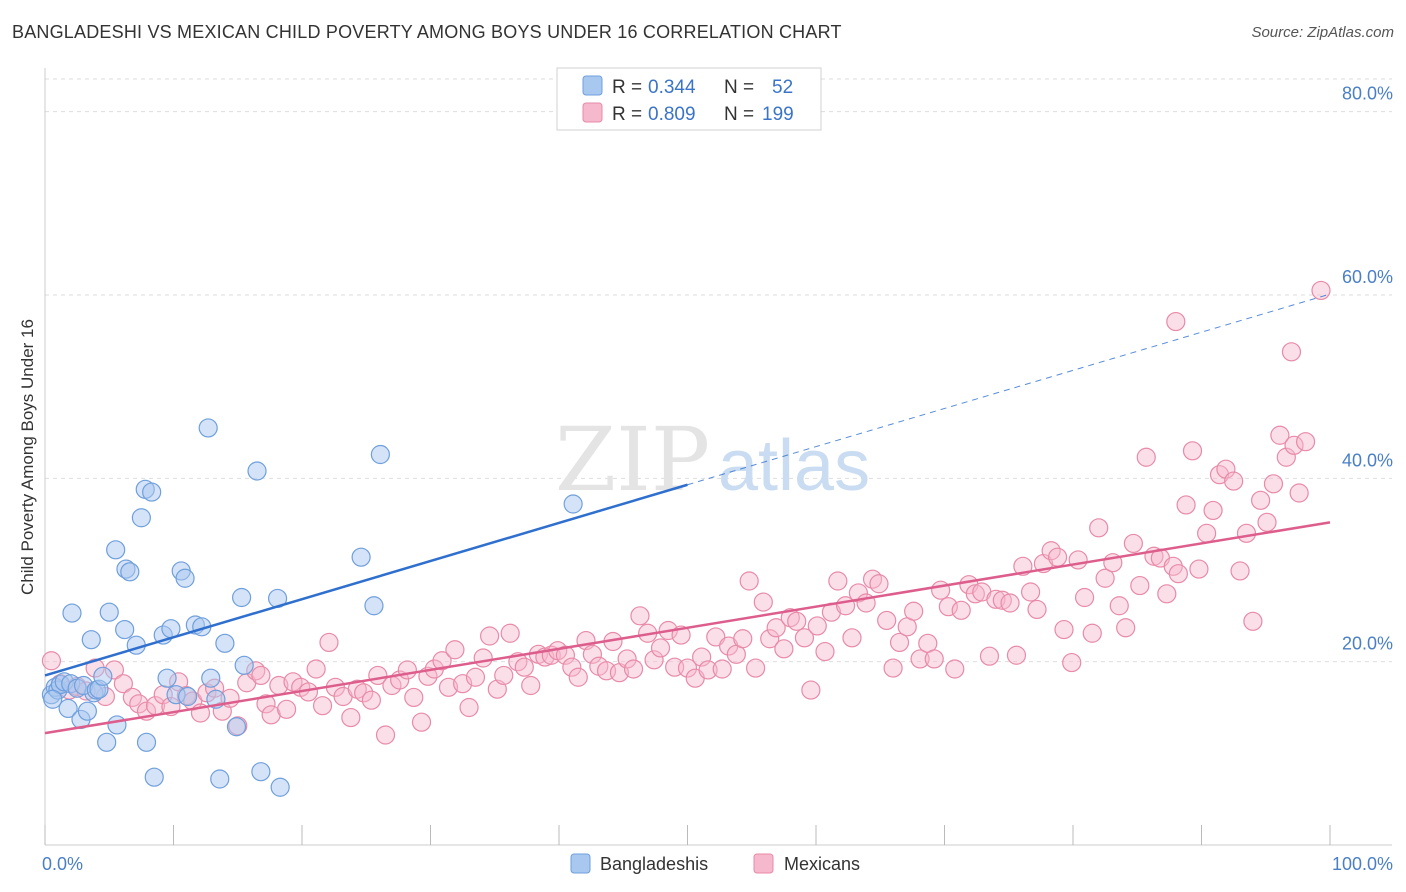  I want to click on watermark: ZIP atlas, so click(712, 459).